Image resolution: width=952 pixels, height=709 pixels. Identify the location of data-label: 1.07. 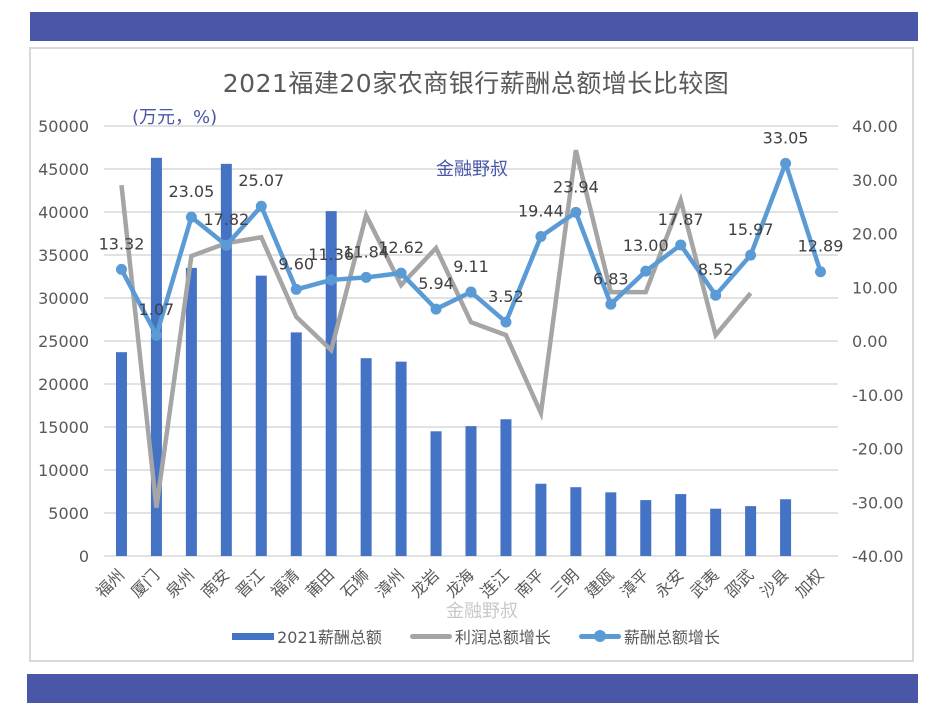
(157, 309).